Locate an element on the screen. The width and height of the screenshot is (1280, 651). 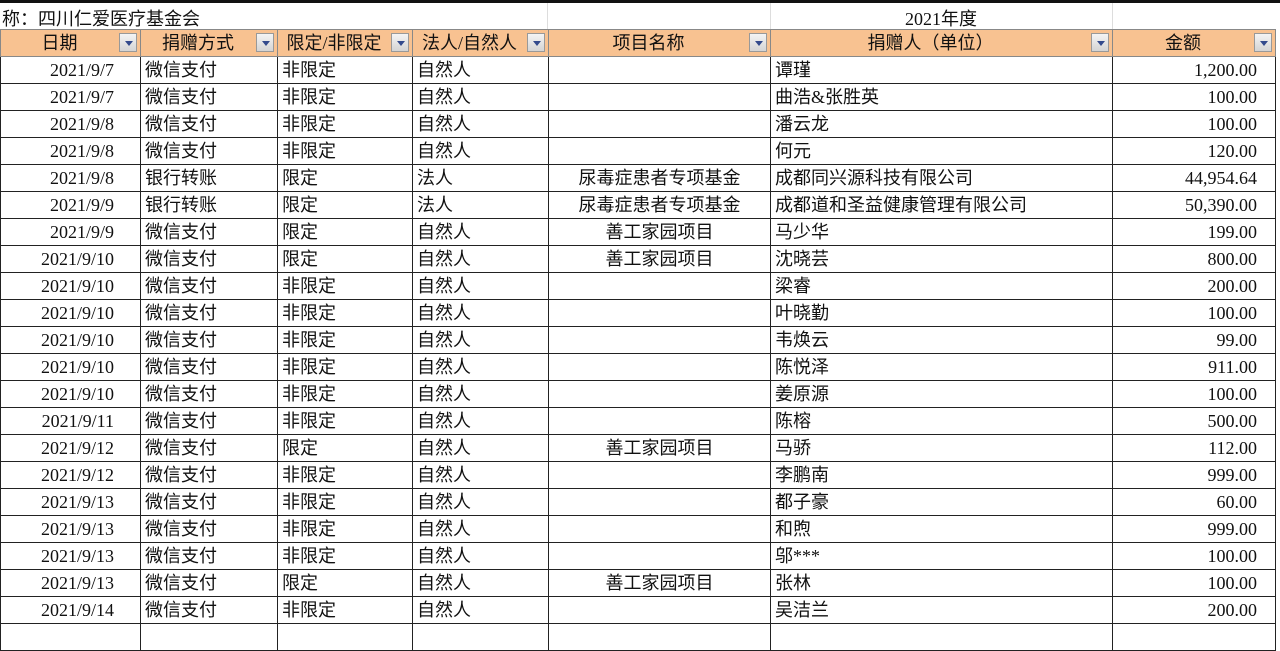
cell-amount: 112.00 is located at coordinates (1194, 448).